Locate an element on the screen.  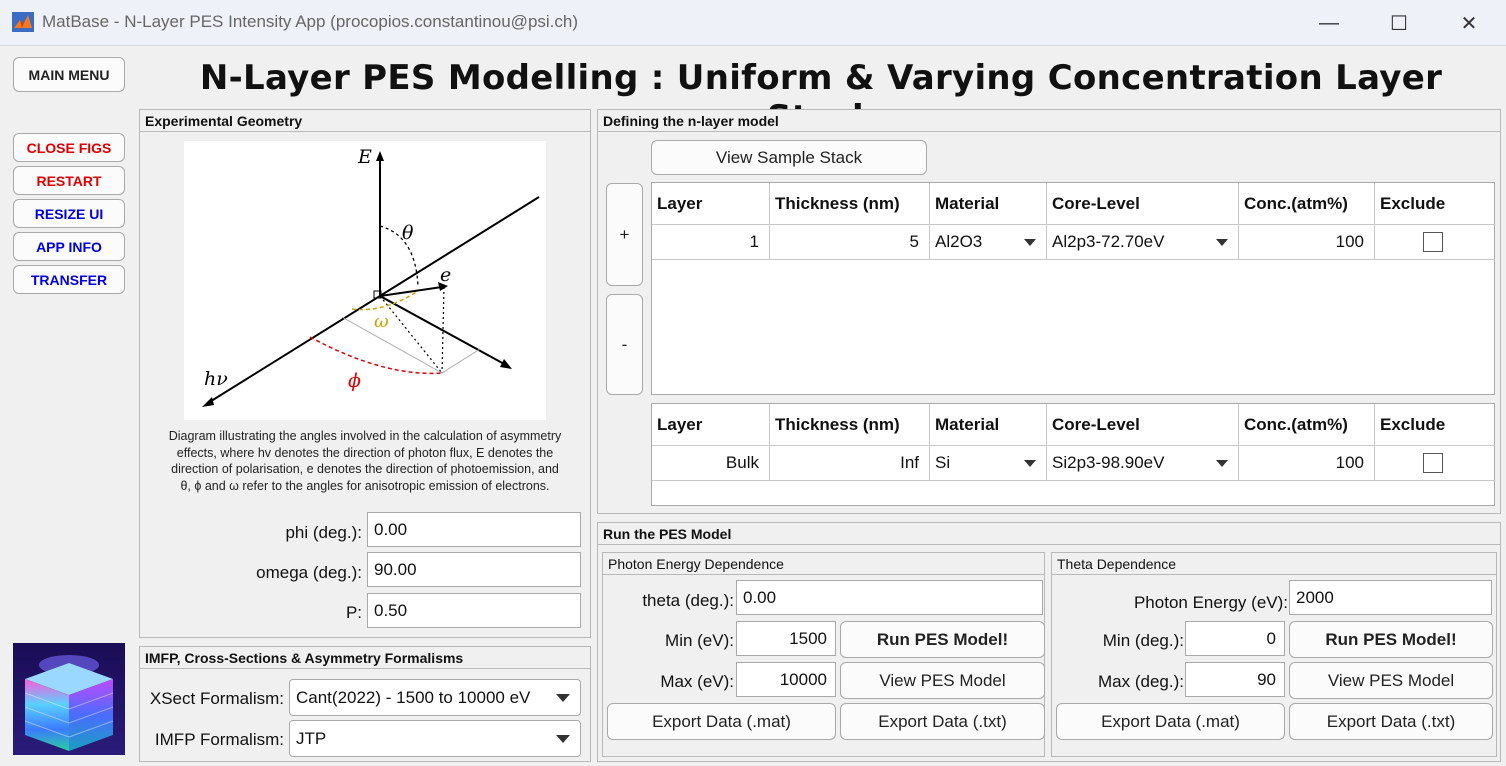
e-axis-label: E is located at coordinates (364, 157).